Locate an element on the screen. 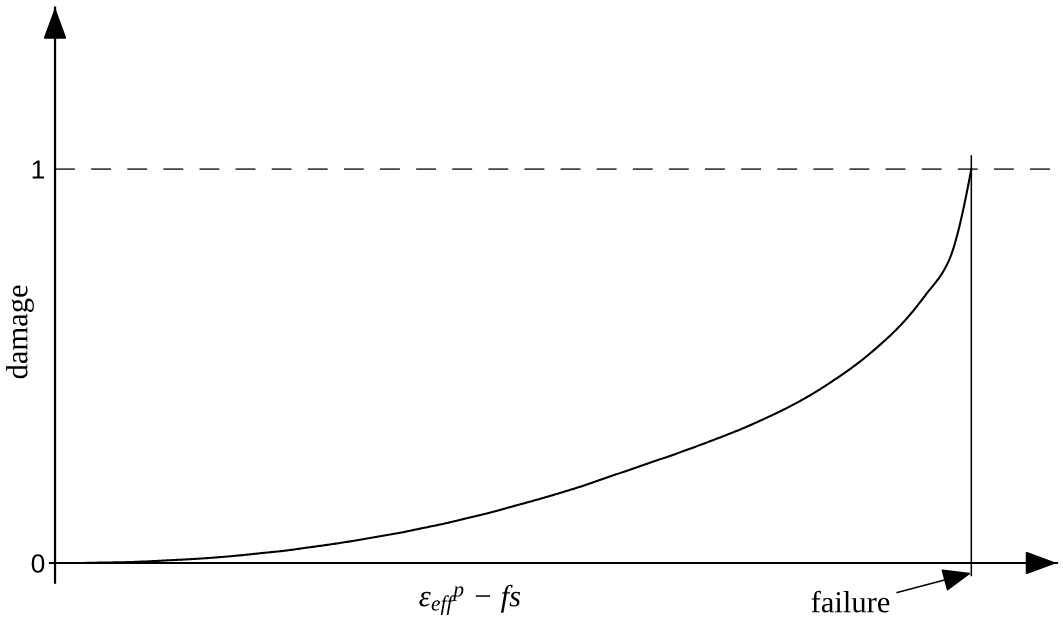 This screenshot has width=1063, height=639. y-tick-label: 0 is located at coordinates (38, 563).